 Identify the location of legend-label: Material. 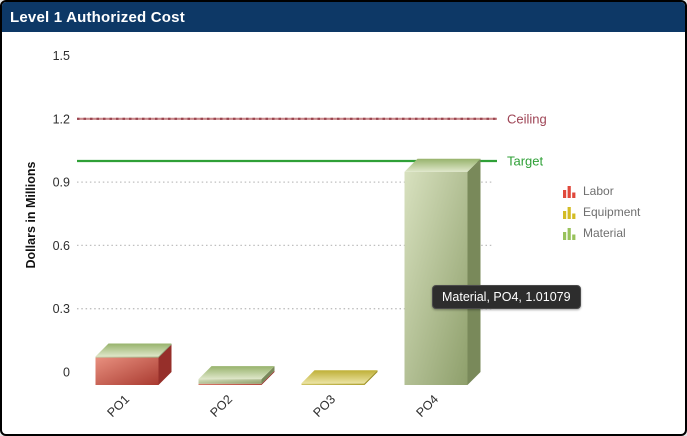
(604, 232).